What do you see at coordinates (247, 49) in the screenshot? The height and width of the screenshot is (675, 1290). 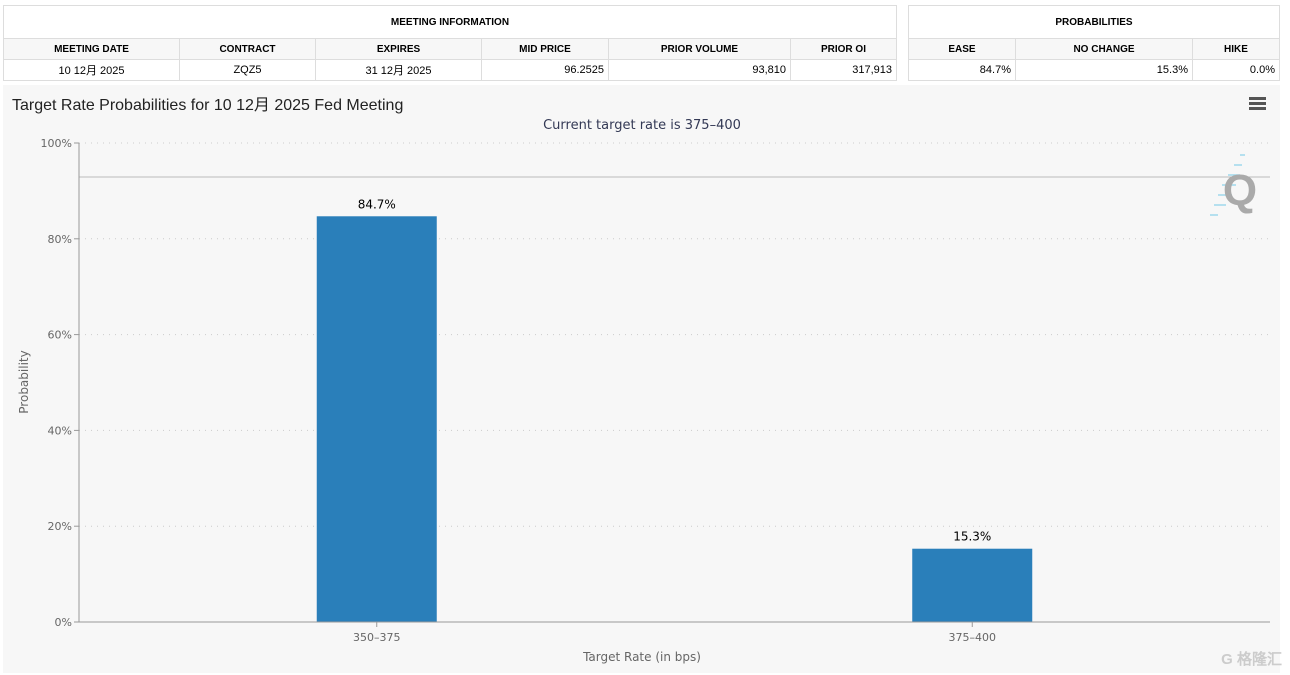 I see `header-contract: CONTRACT` at bounding box center [247, 49].